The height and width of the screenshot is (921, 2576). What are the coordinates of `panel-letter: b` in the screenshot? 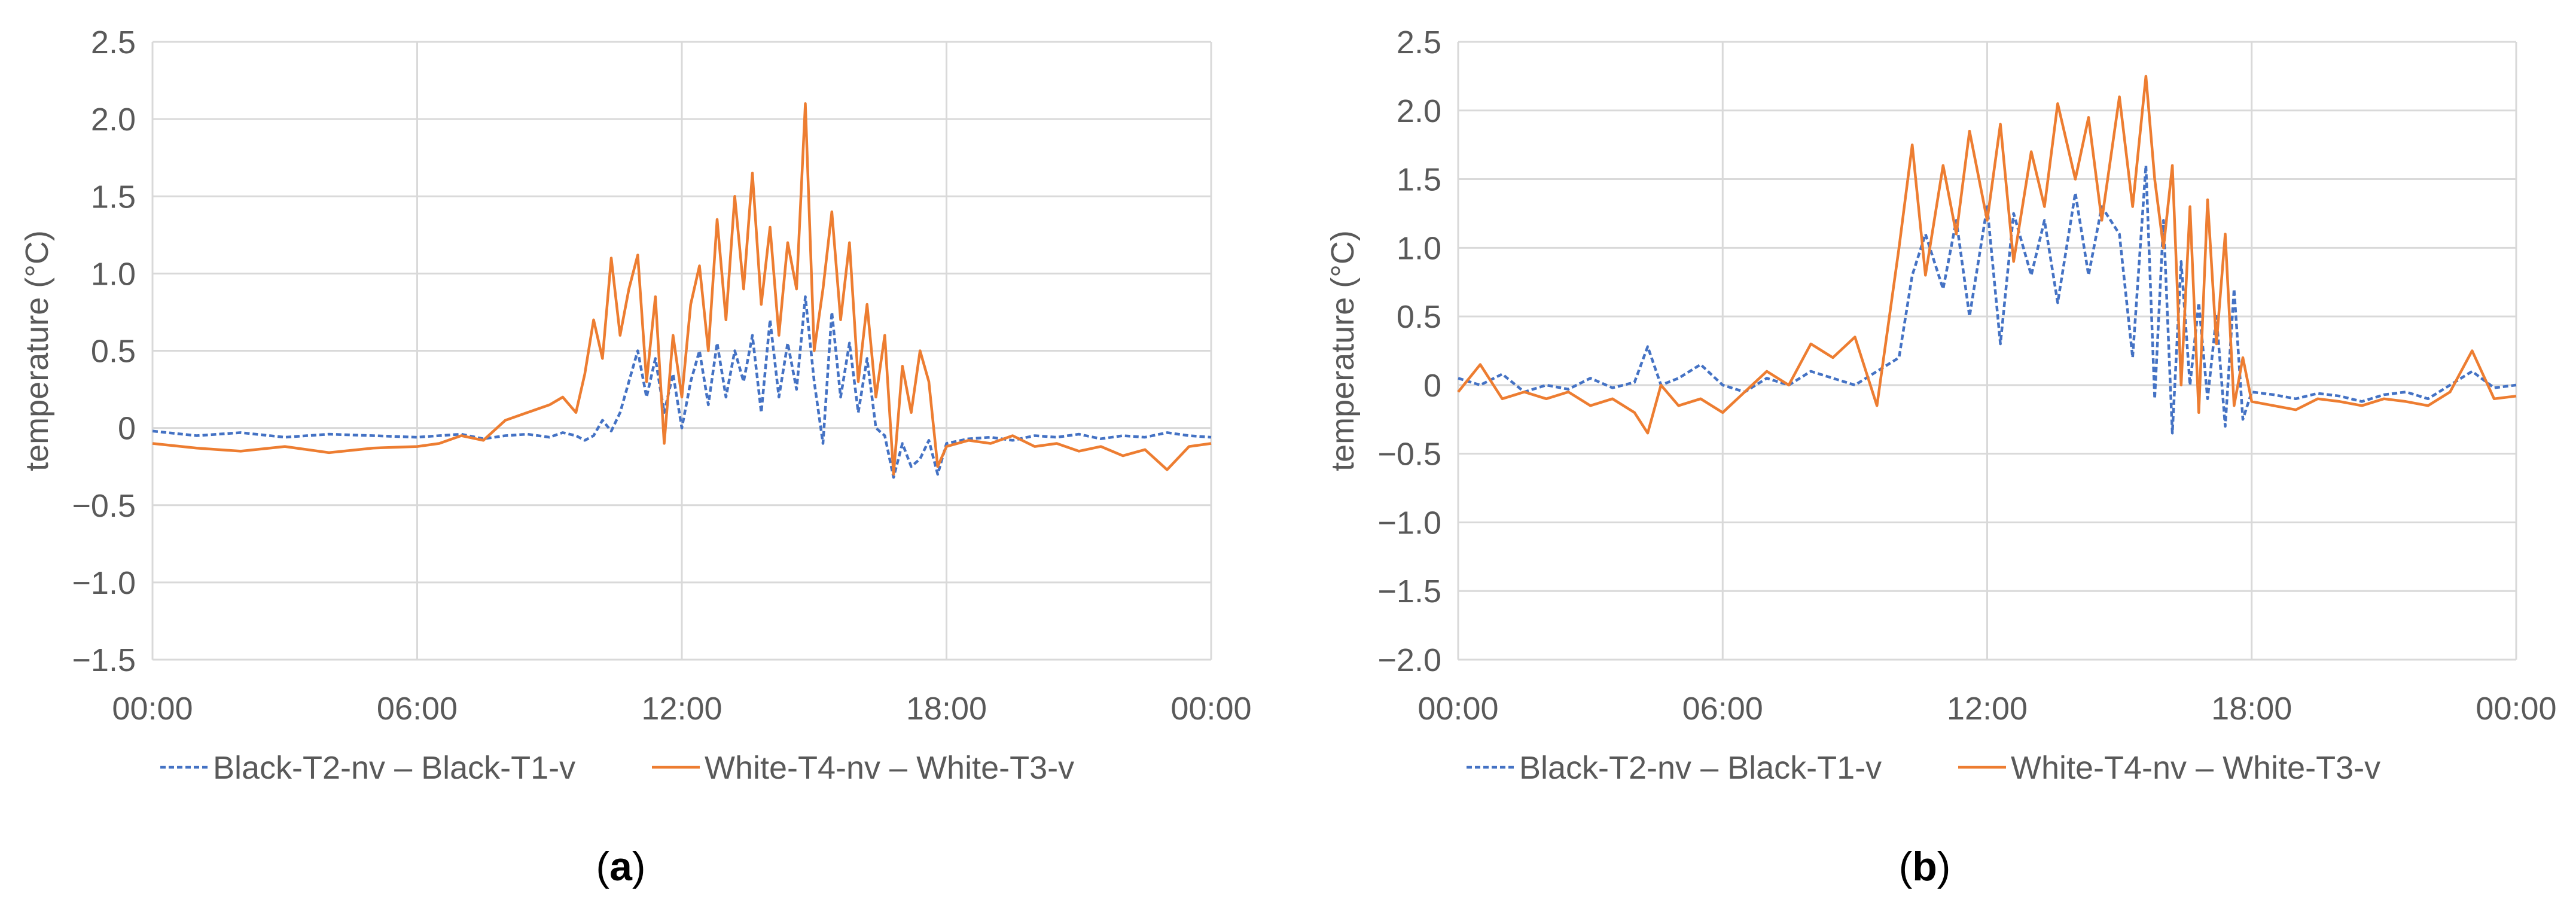 It's located at (1925, 866).